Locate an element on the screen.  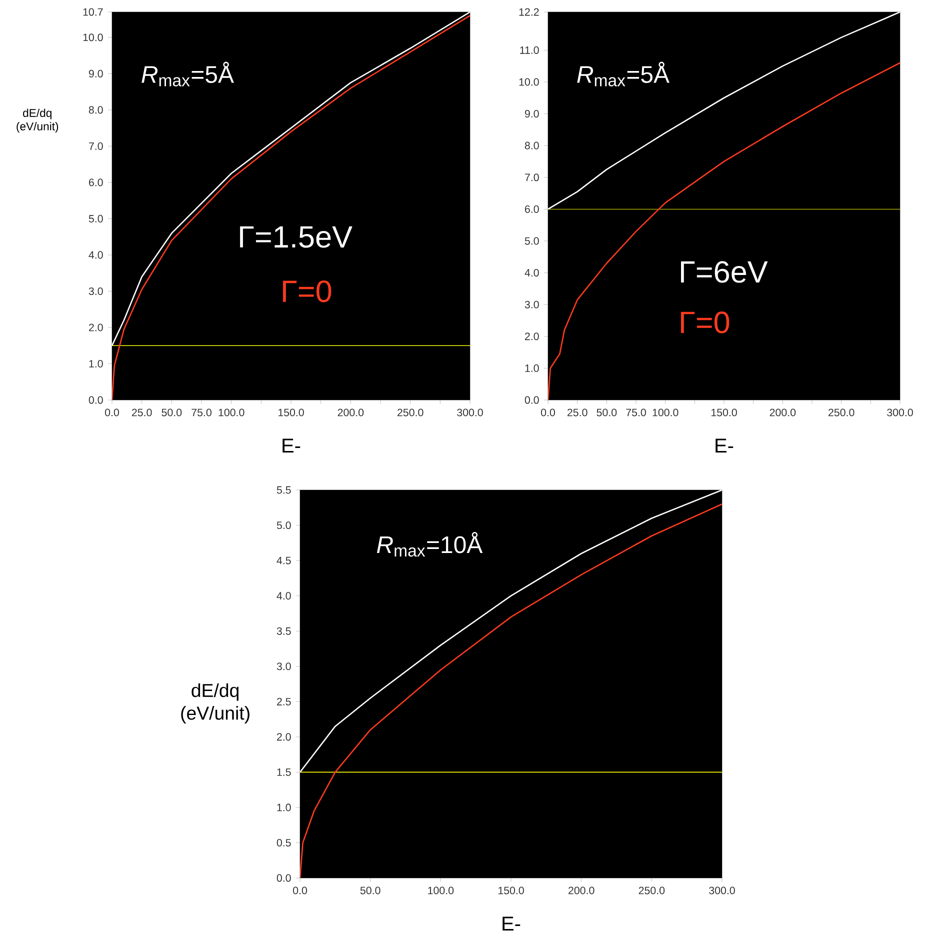
y-tick-label: 10.7 is located at coordinates (93, 12).